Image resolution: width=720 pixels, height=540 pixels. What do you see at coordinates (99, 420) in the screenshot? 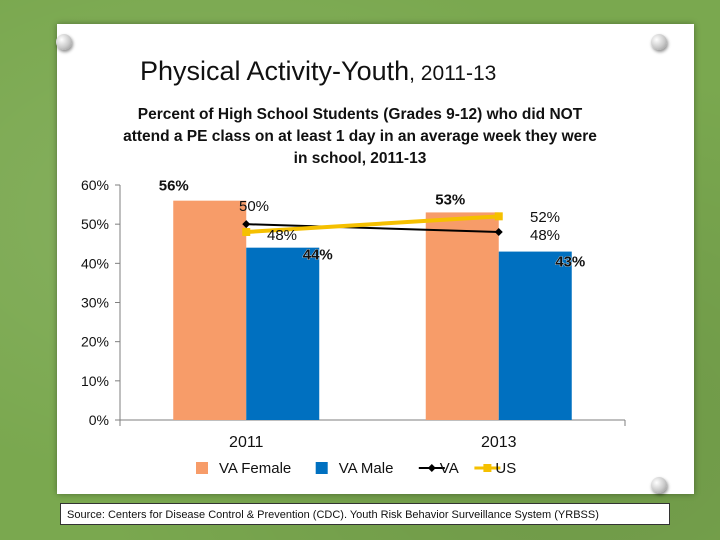
I see `y-tick-label: 0%` at bounding box center [99, 420].